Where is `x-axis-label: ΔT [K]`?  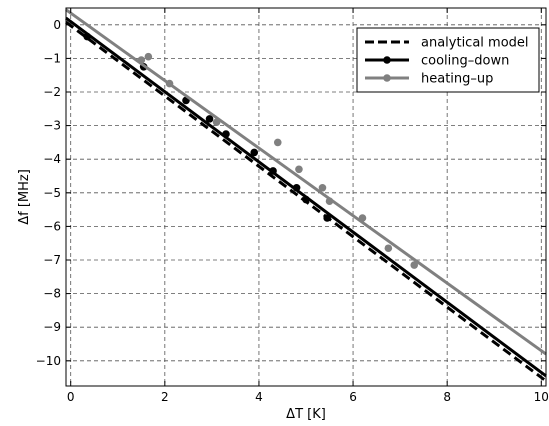 x-axis-label: ΔT [K] is located at coordinates (306, 414).